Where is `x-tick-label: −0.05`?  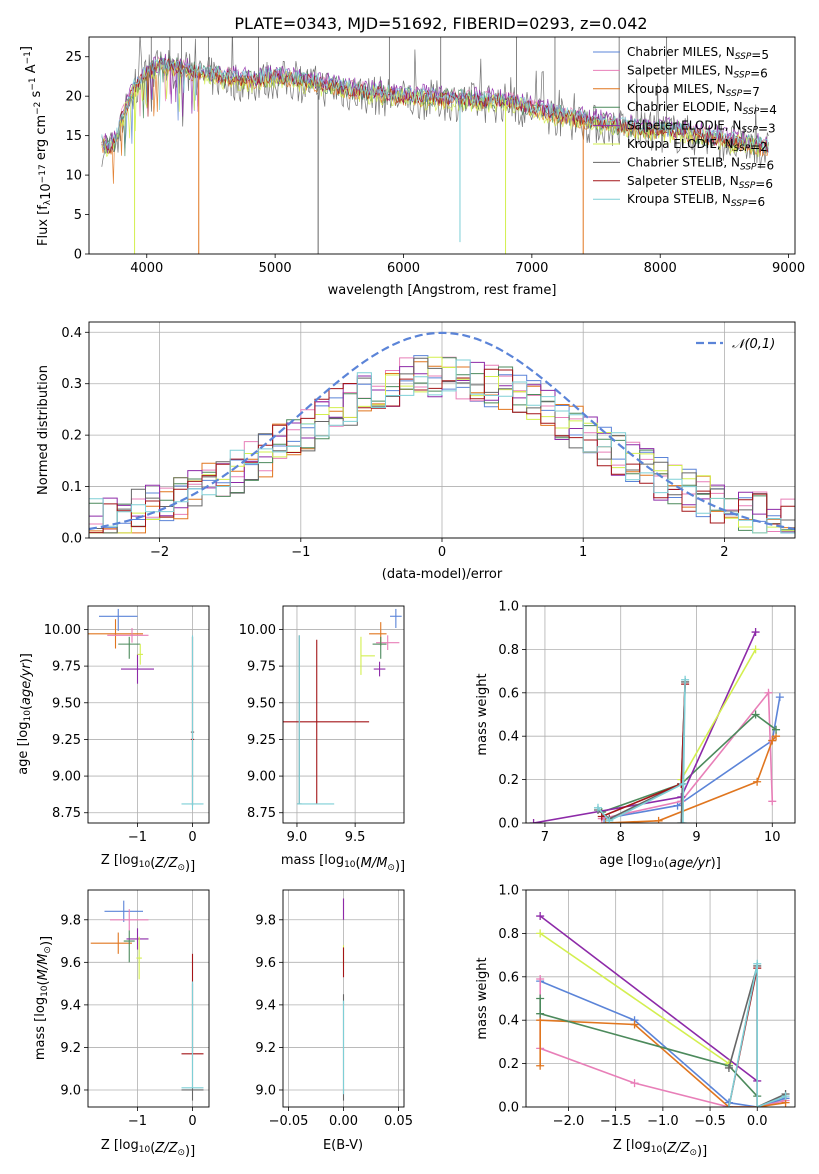 x-tick-label: −0.05 is located at coordinates (289, 1121).